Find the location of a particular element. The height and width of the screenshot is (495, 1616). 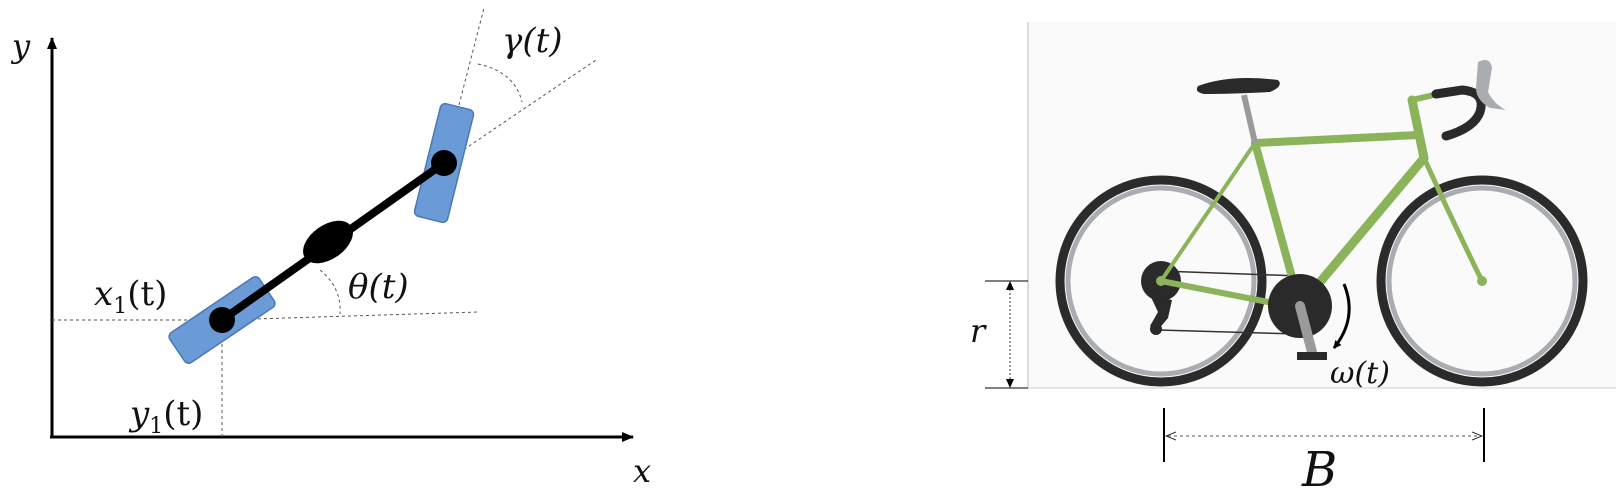

chain-stay is located at coordinates (1214, 291).